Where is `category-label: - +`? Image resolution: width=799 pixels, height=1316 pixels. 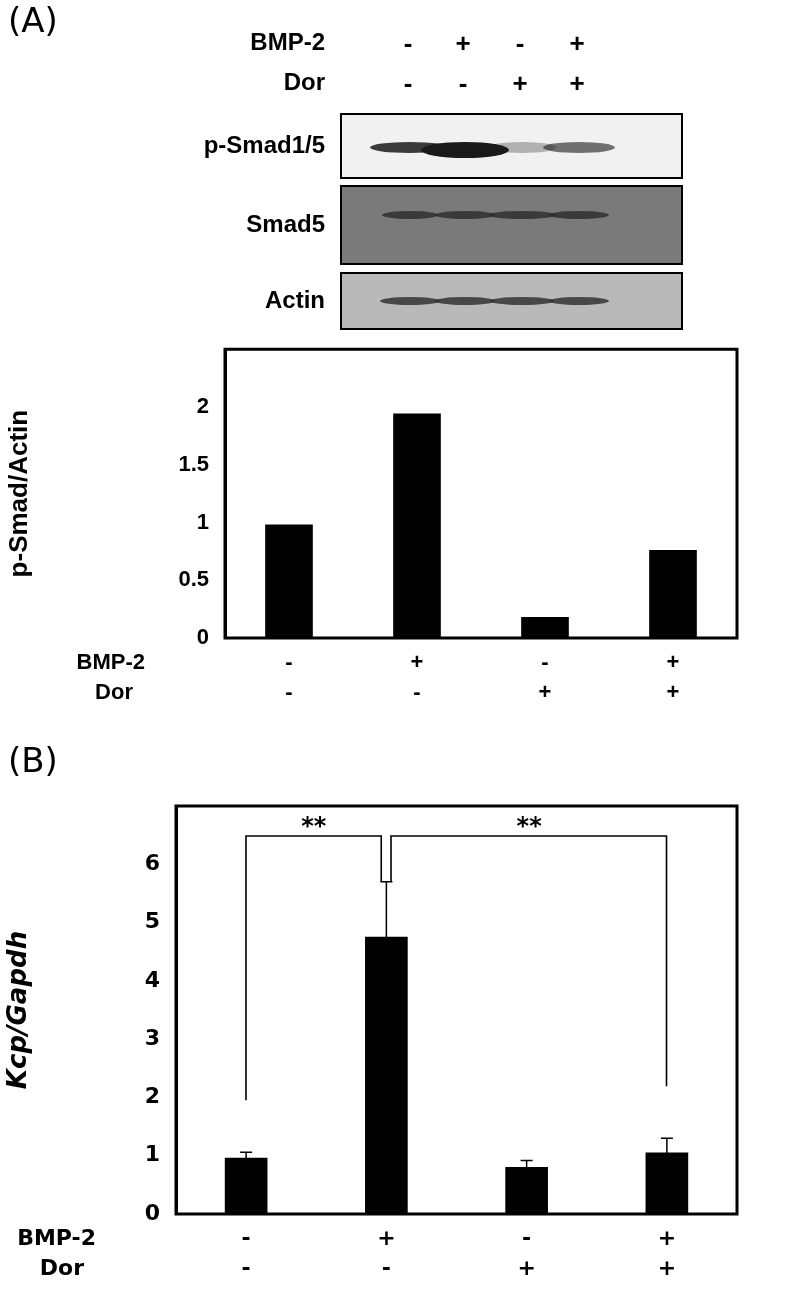 category-label: - + is located at coordinates (520, 63).